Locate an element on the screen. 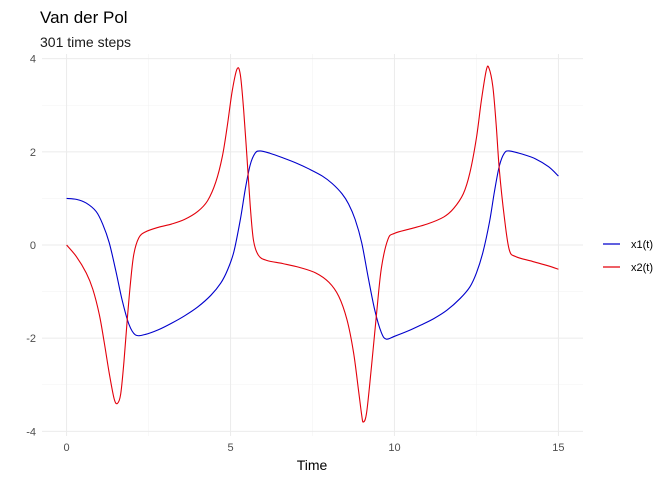  y-tick-label: 0 is located at coordinates (33, 246).